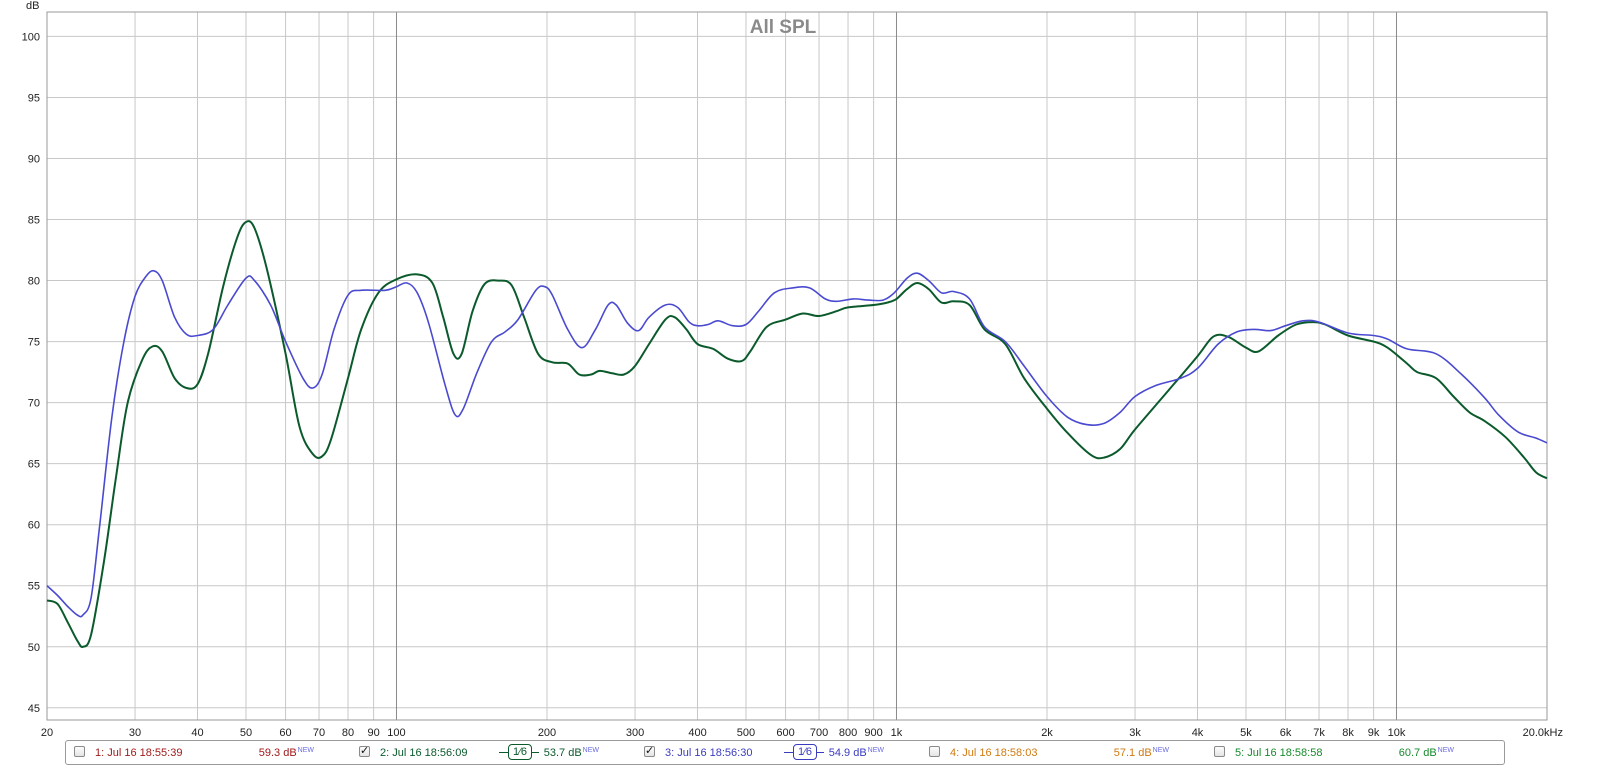 Image resolution: width=1600 pixels, height=783 pixels. What do you see at coordinates (1374, 733) in the screenshot?
I see `x-tick-label: 9k` at bounding box center [1374, 733].